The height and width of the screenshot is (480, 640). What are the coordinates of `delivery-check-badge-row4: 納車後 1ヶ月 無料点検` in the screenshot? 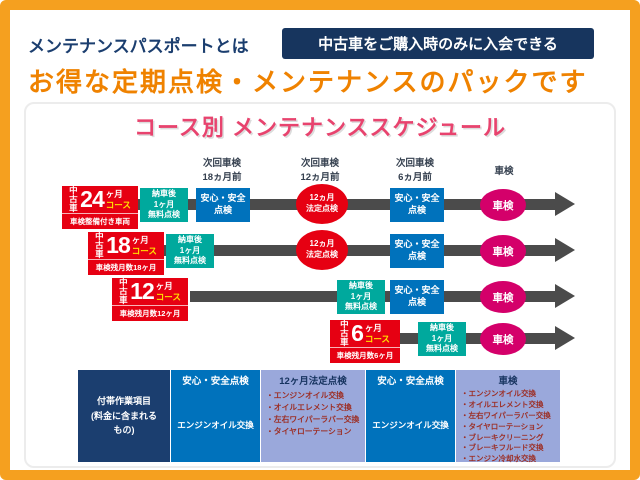 It's located at (442, 339).